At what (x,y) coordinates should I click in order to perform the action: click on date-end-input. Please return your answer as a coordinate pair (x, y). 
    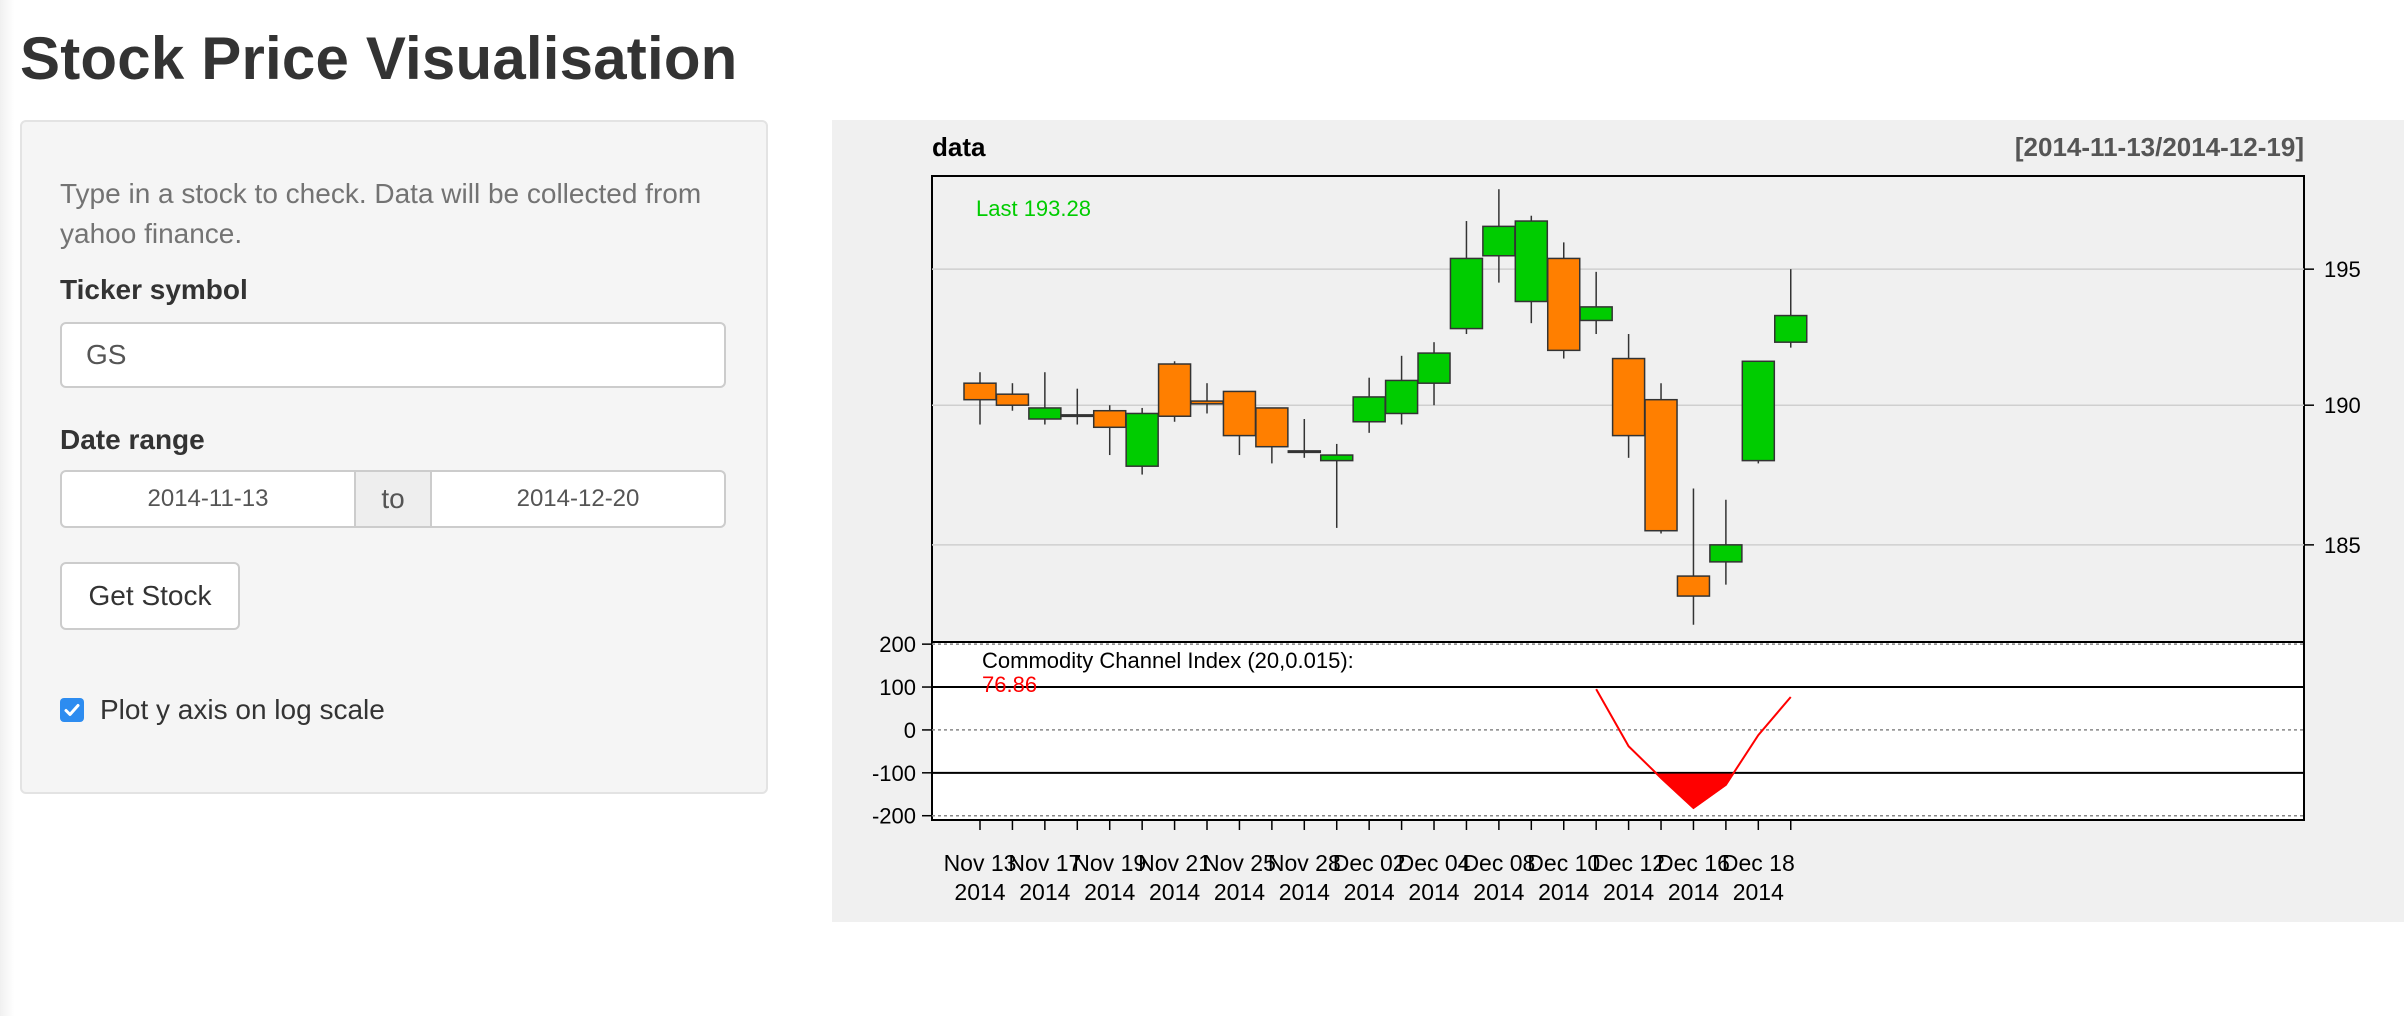
    Looking at the image, I should click on (578, 499).